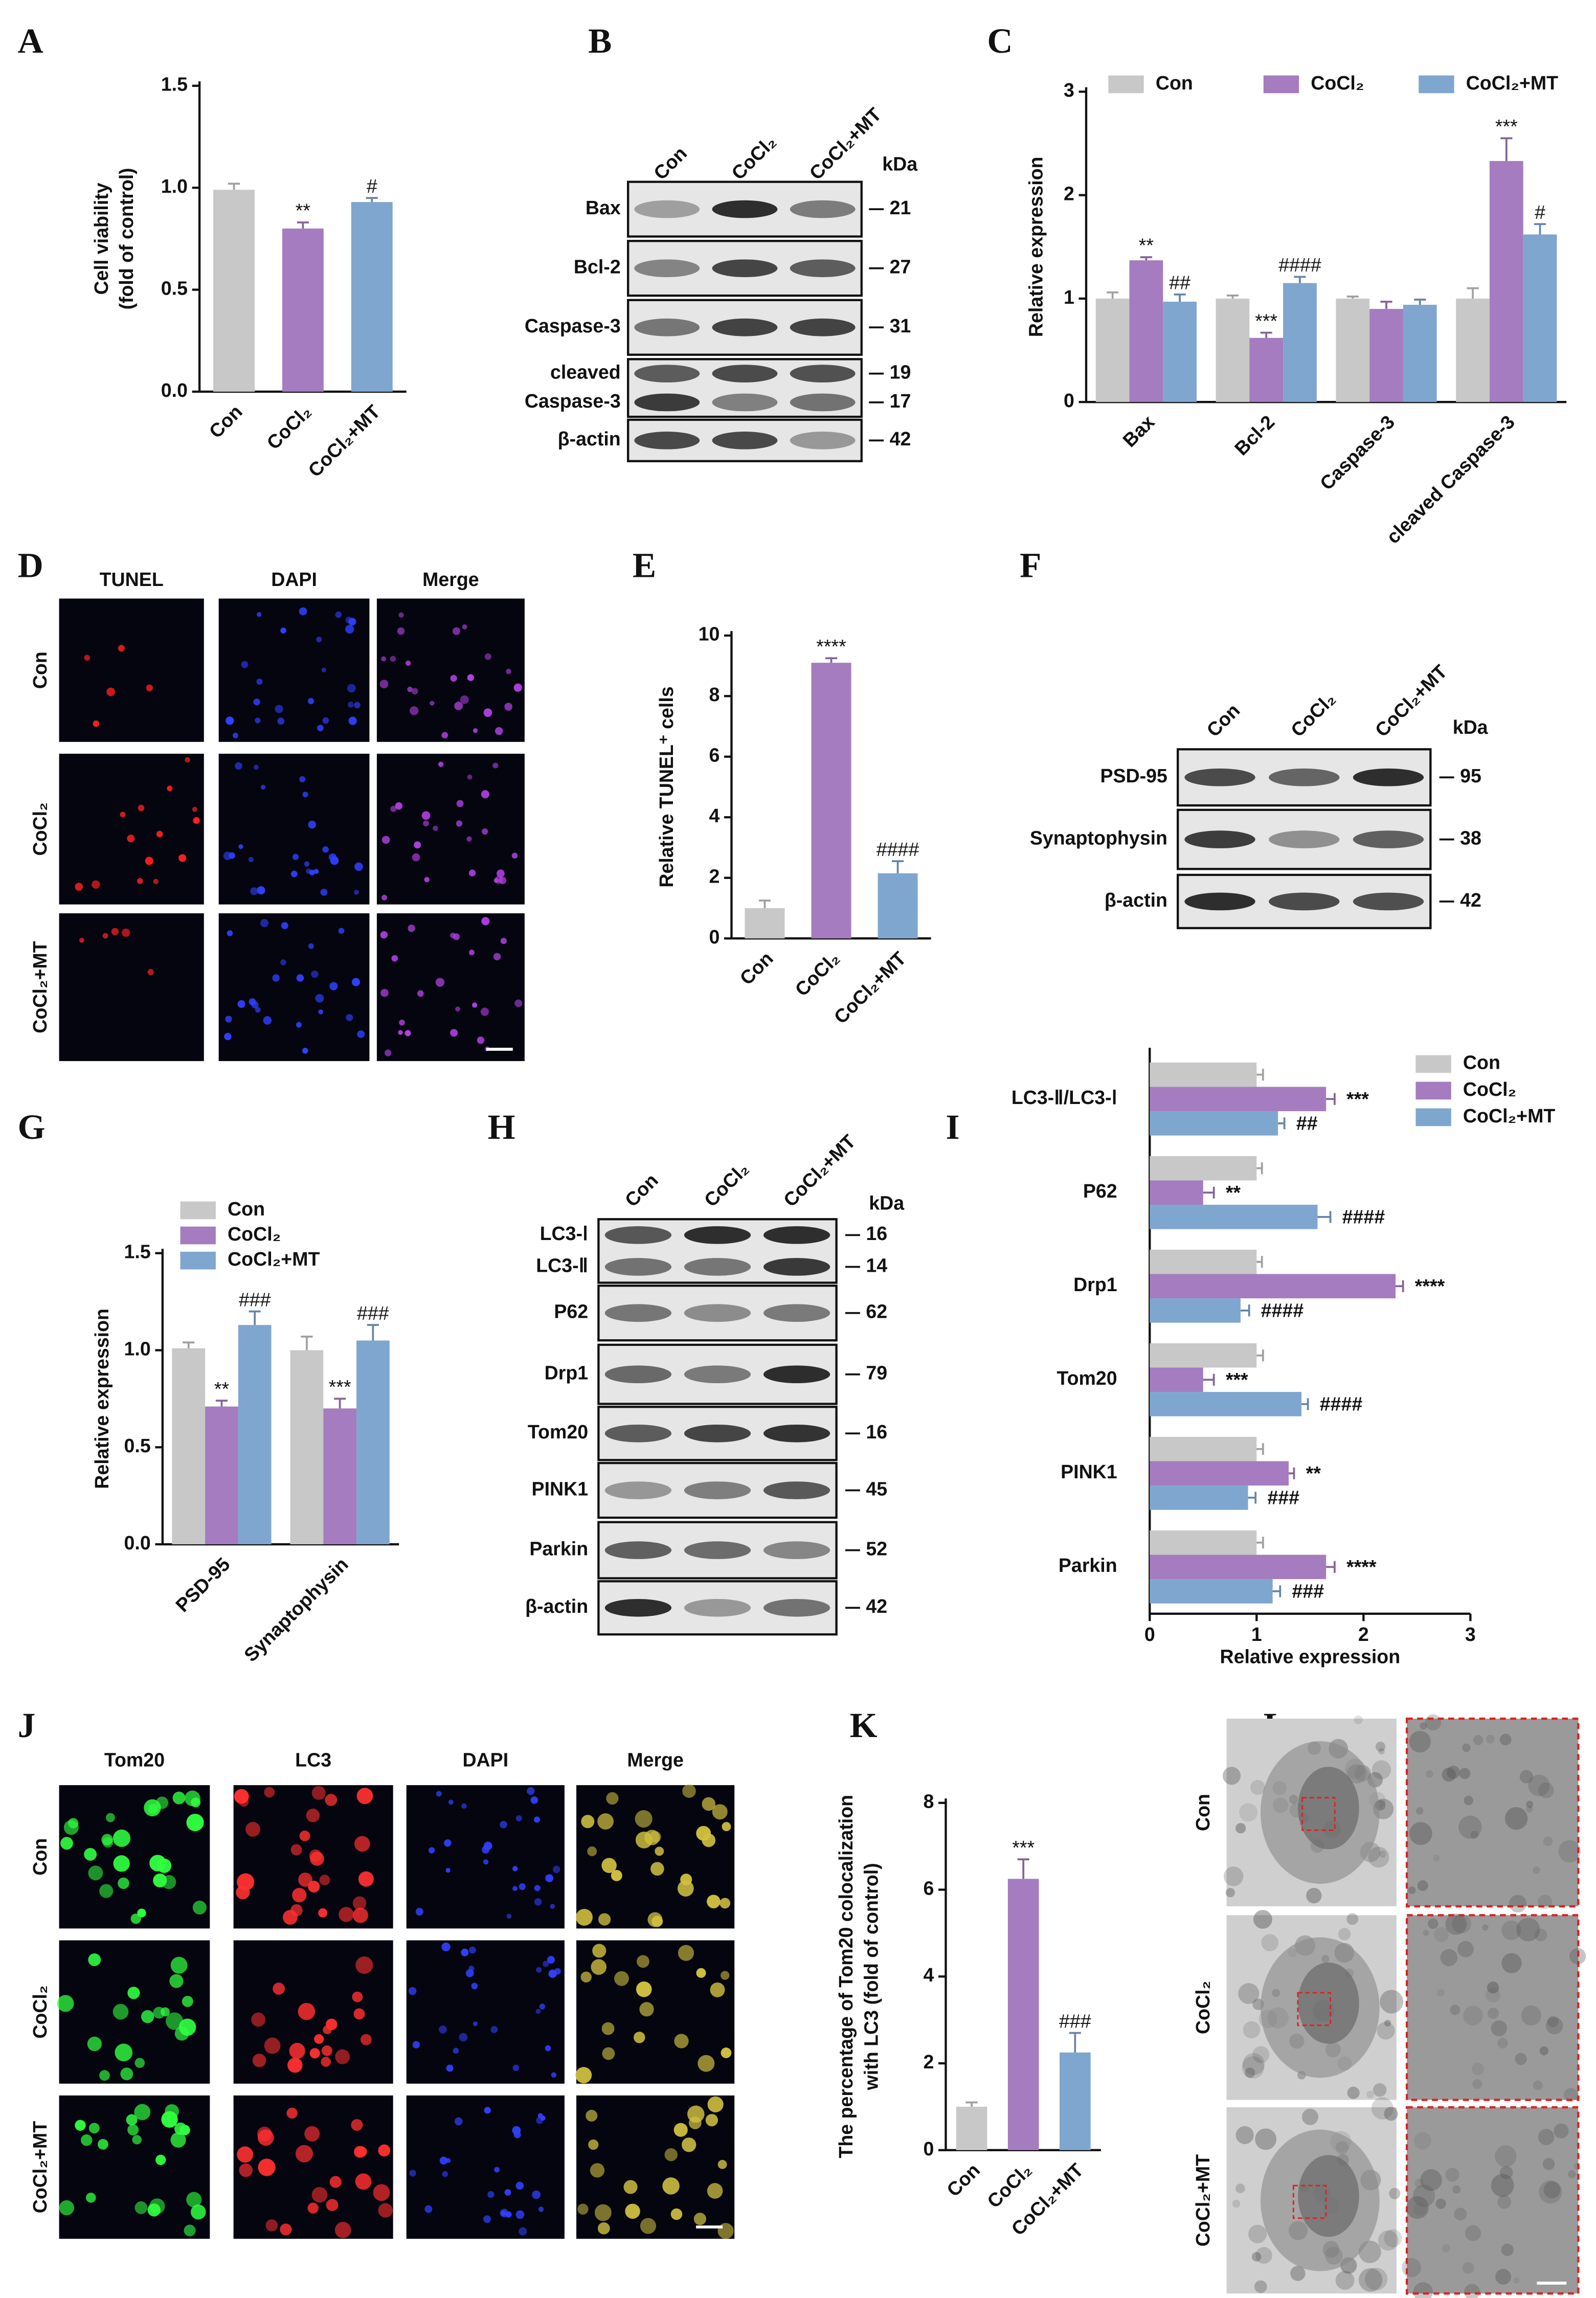 This screenshot has width=1596, height=2298. What do you see at coordinates (1098, 838) in the screenshot?
I see `row-label: Synaptophysin` at bounding box center [1098, 838].